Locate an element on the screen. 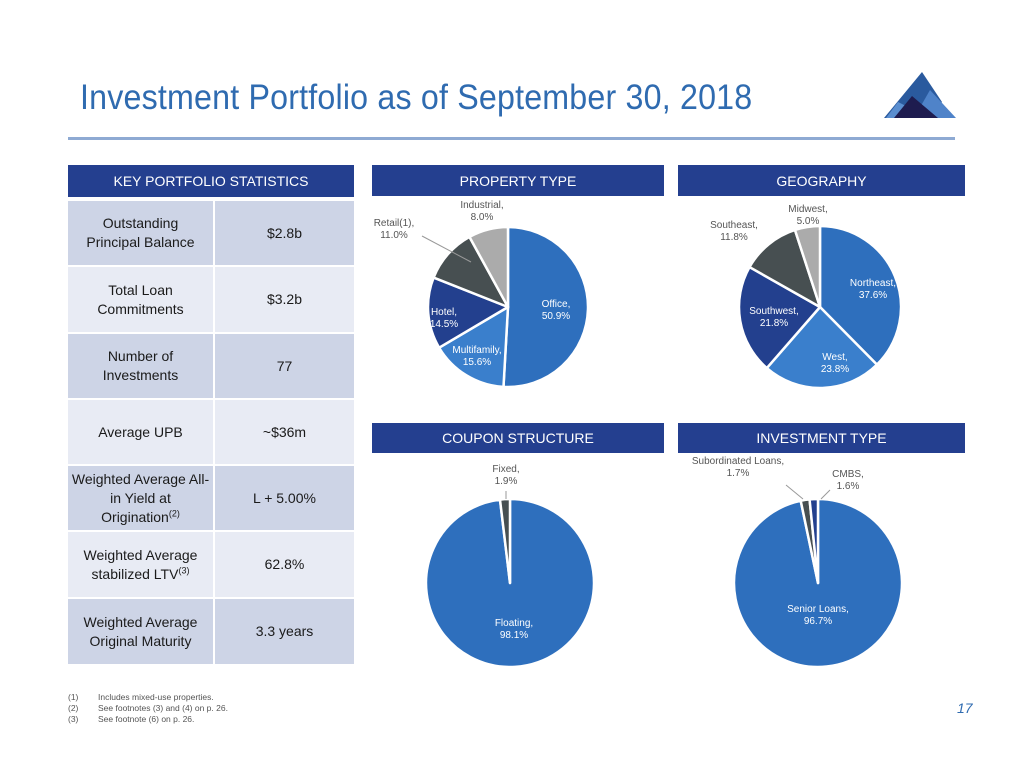 The width and height of the screenshot is (1024, 768). chart-title: PROPERTY TYPE is located at coordinates (518, 180).